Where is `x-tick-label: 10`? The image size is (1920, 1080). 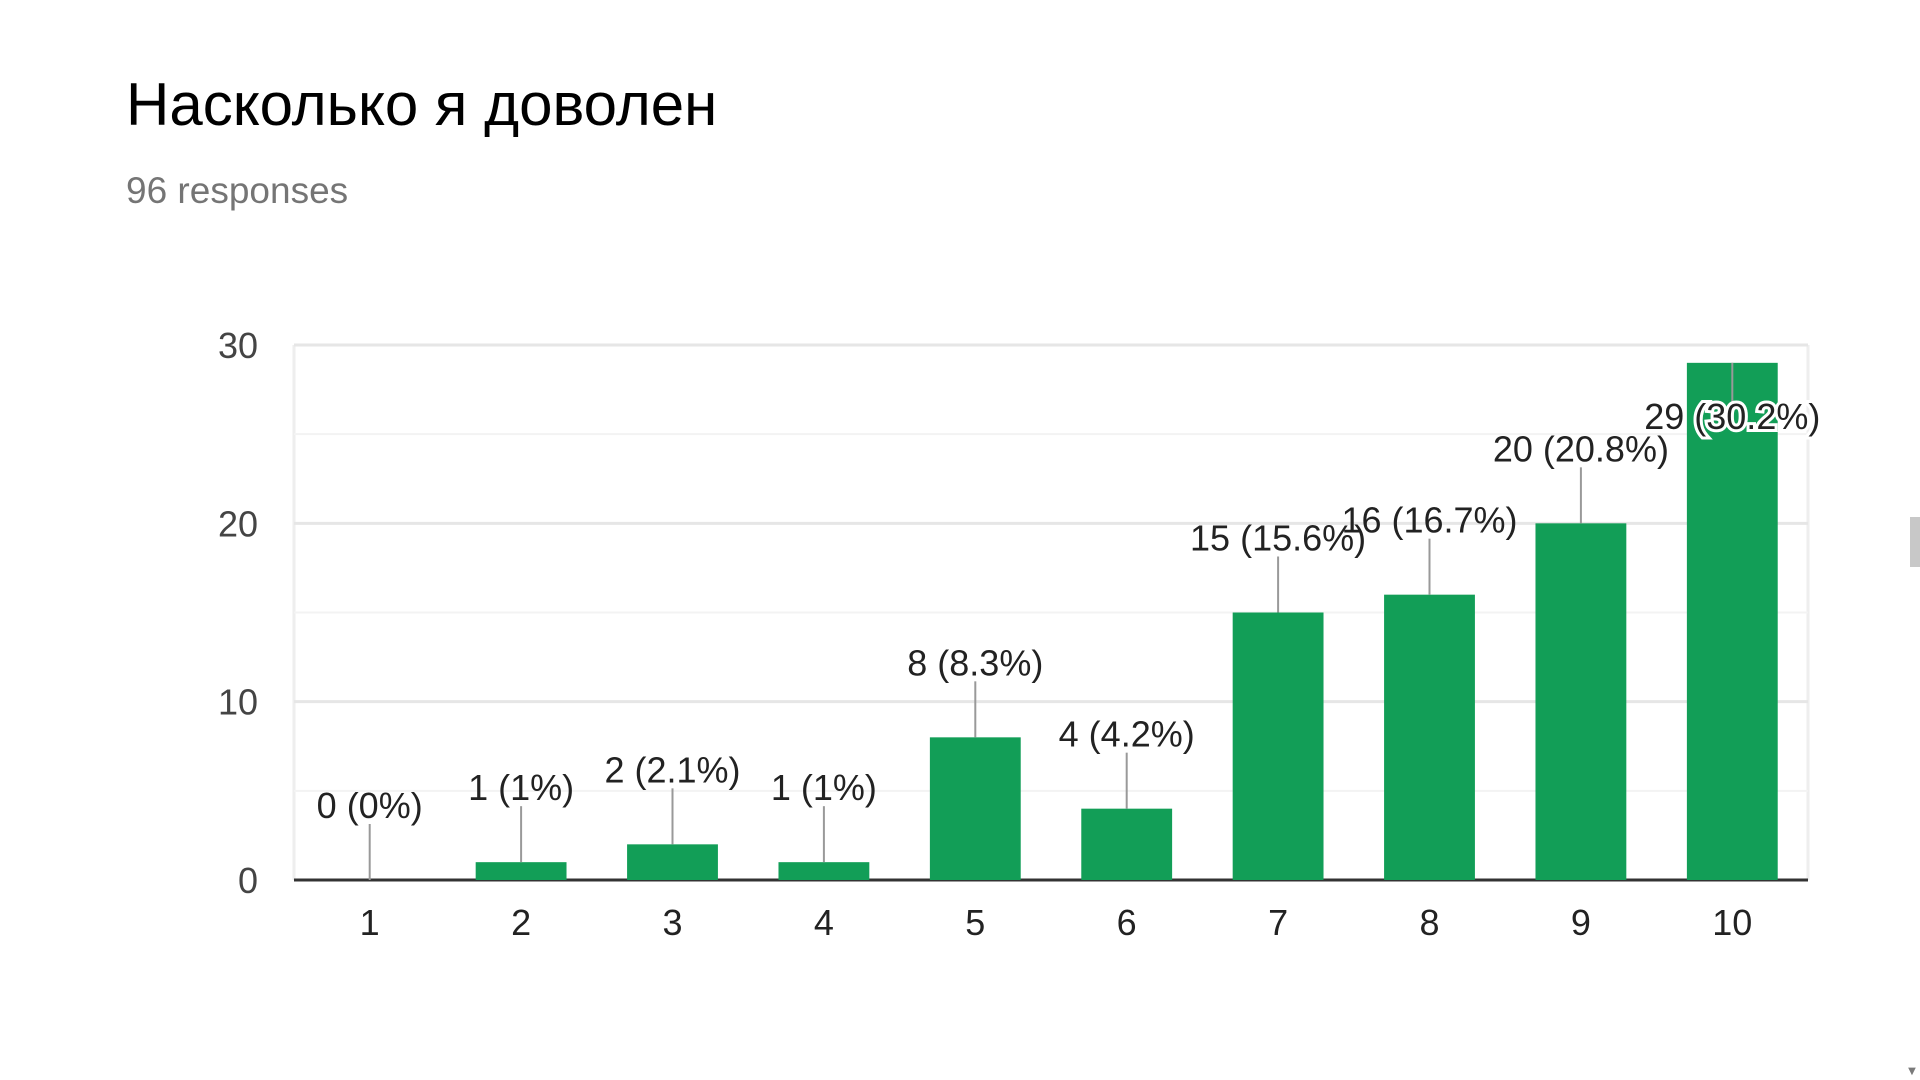 x-tick-label: 10 is located at coordinates (1732, 922).